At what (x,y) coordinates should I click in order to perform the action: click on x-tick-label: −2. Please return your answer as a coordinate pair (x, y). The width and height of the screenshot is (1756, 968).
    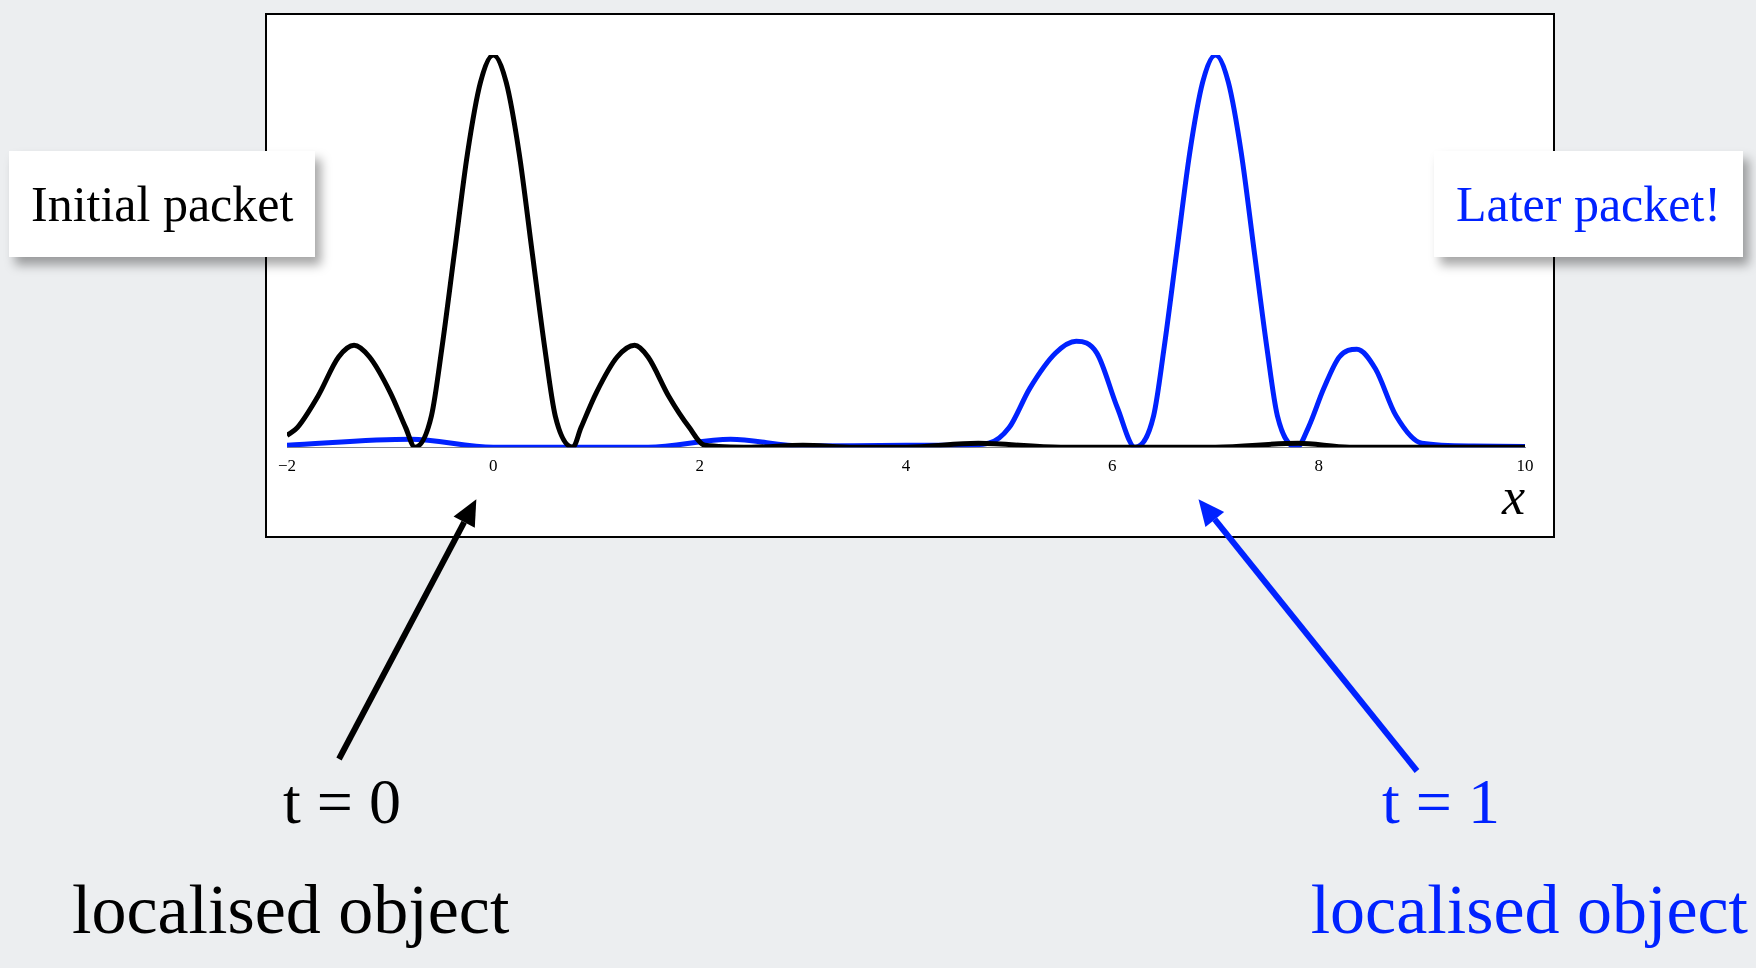
    Looking at the image, I should click on (287, 465).